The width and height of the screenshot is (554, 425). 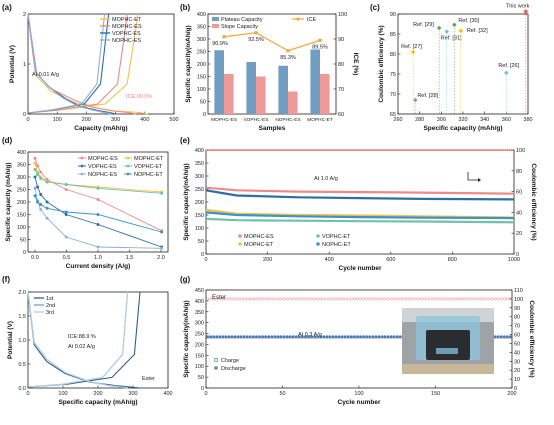 What do you see at coordinates (397, 120) in the screenshot?
I see `x-tick-label: 260` at bounding box center [397, 120].